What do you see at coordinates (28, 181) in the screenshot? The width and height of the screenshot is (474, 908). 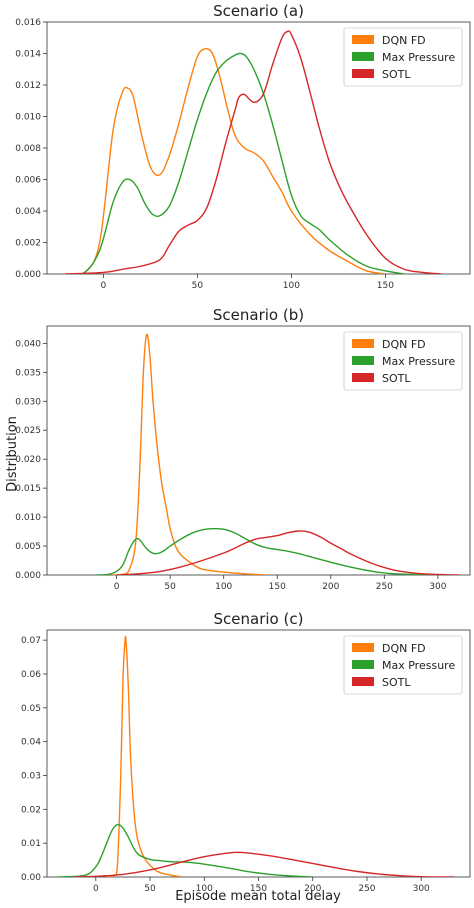 I see `y-tick-label: 0.006` at bounding box center [28, 181].